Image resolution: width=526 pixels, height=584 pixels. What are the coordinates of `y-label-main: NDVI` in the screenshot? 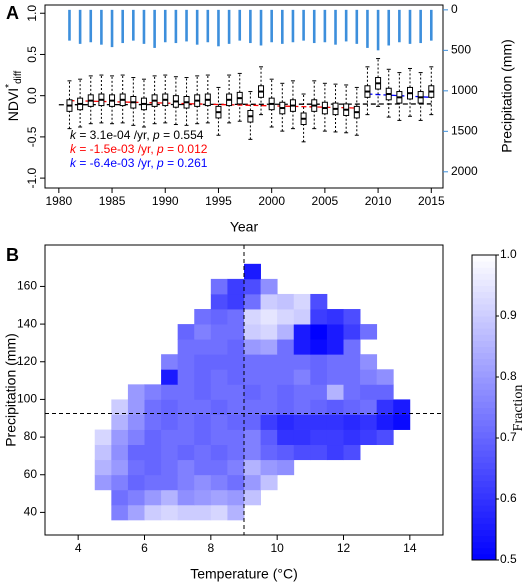 It's located at (13, 104).